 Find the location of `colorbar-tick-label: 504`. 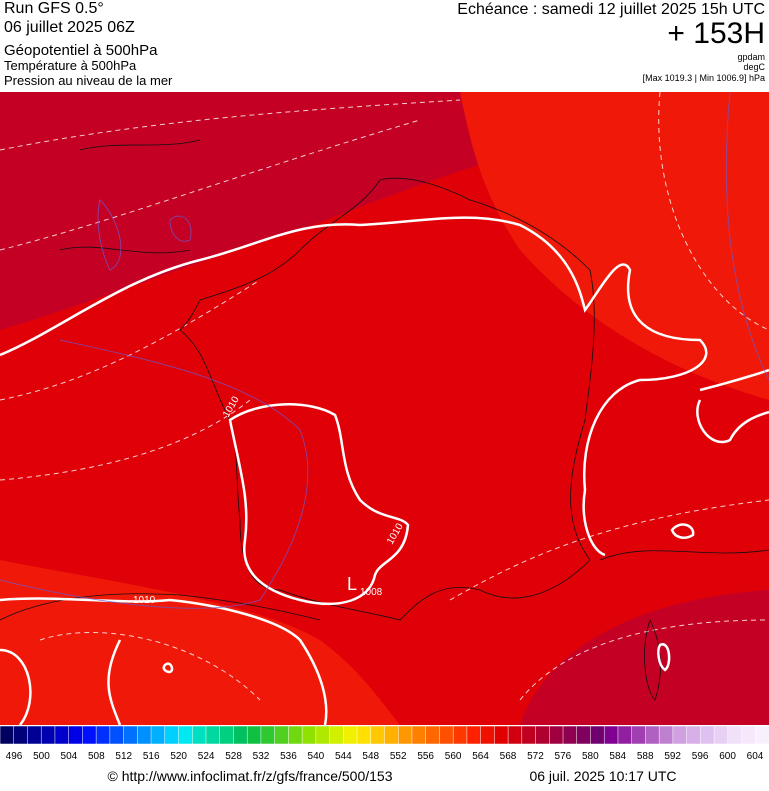

colorbar-tick-label: 504 is located at coordinates (69, 756).